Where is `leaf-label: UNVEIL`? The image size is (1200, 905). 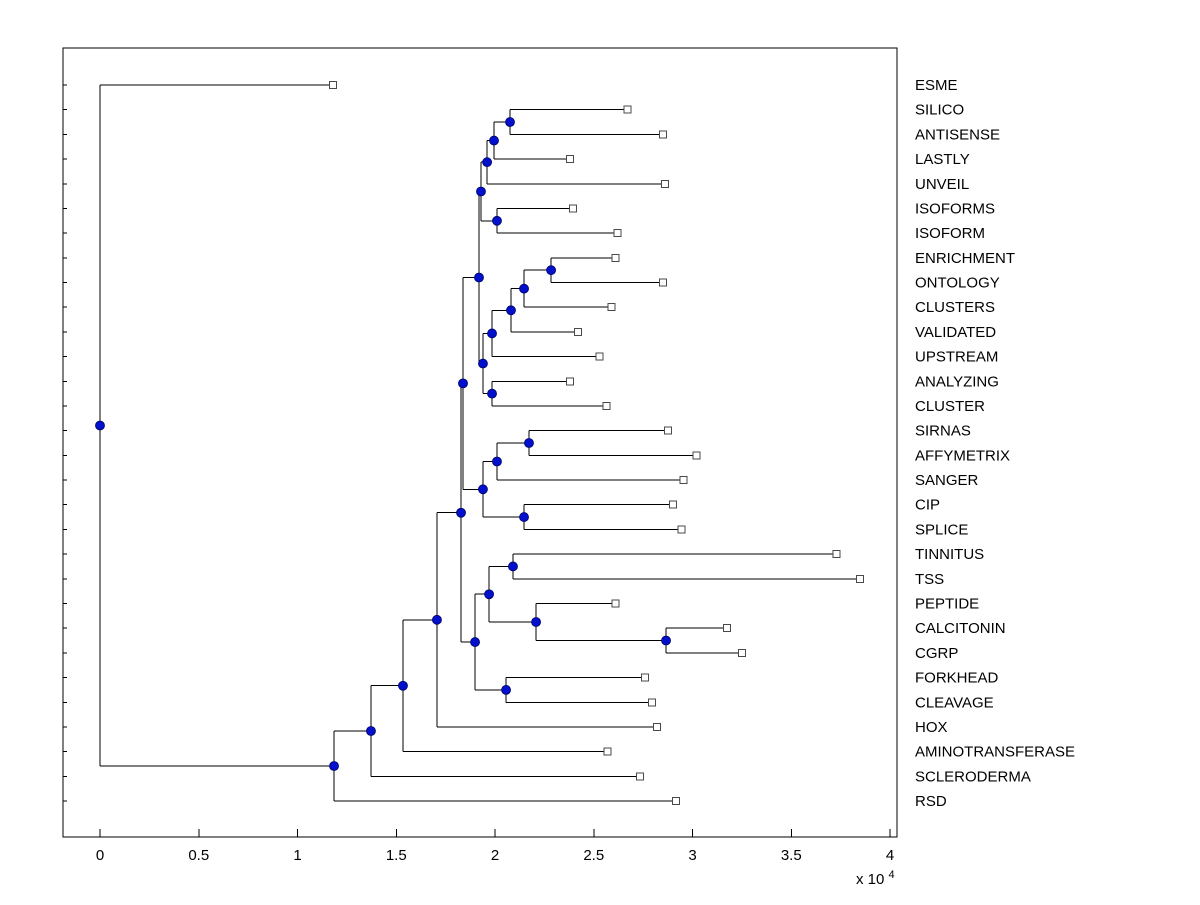
leaf-label: UNVEIL is located at coordinates (942, 184).